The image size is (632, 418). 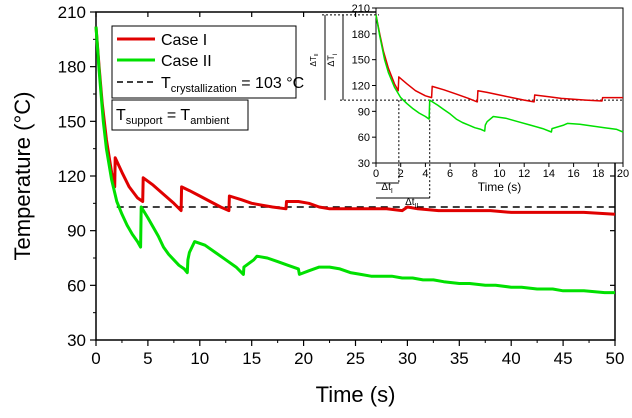 What do you see at coordinates (76, 285) in the screenshot?
I see `main-y-tick-label: 60` at bounding box center [76, 285].